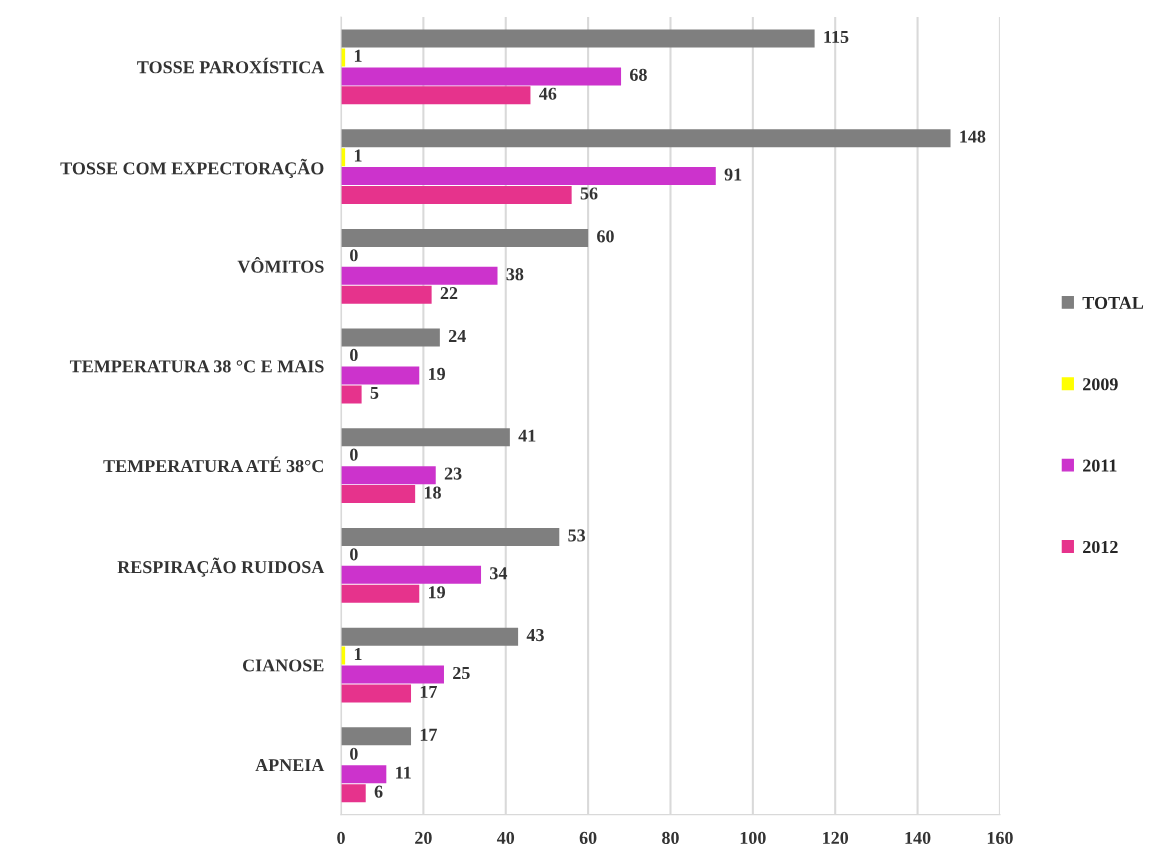 This screenshot has height=853, width=1156. What do you see at coordinates (290, 765) in the screenshot?
I see `y-tick-label: APNEIA` at bounding box center [290, 765].